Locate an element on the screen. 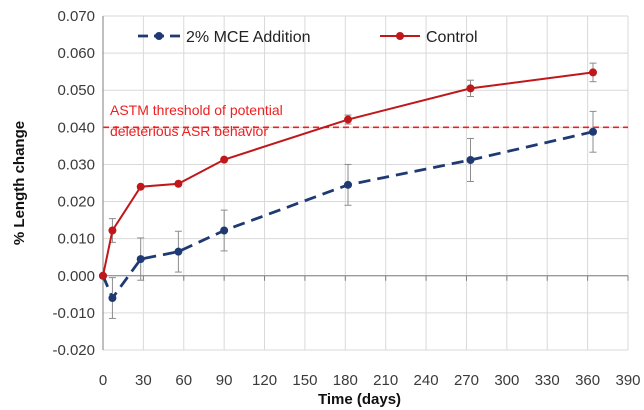 The height and width of the screenshot is (410, 644). threshold-label-line-2: deleterious ASR behavior is located at coordinates (189, 131).